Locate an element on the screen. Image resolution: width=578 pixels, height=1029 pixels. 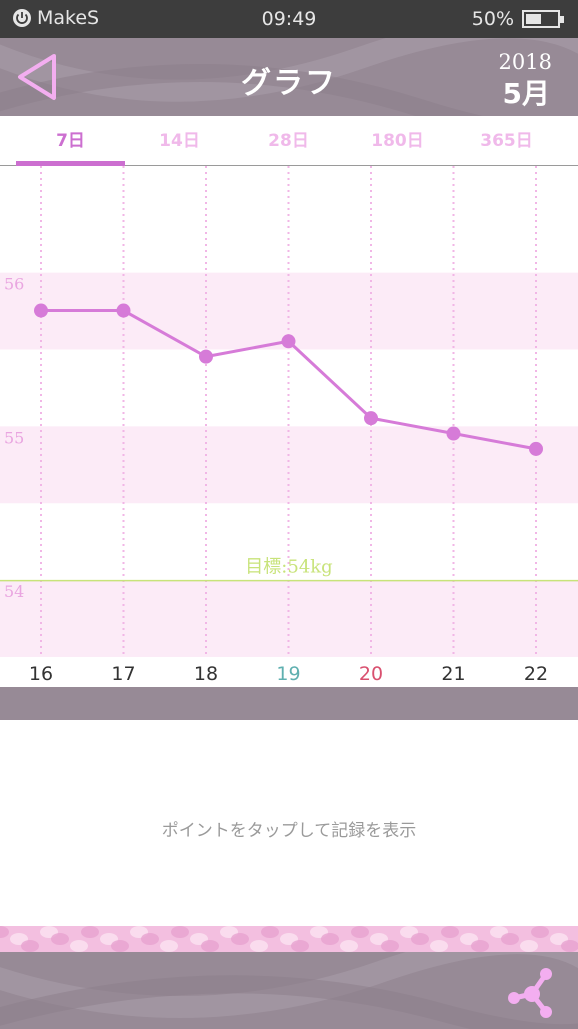
carrier-name: MakeS is located at coordinates (68, 18).